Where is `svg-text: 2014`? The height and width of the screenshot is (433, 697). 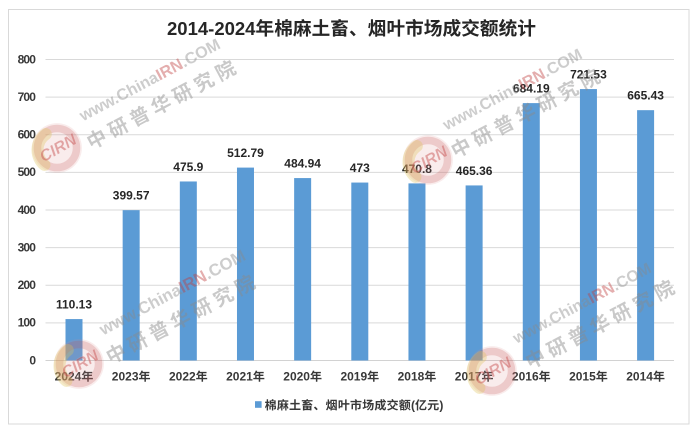 svg-text: 2014 is located at coordinates (639, 377).